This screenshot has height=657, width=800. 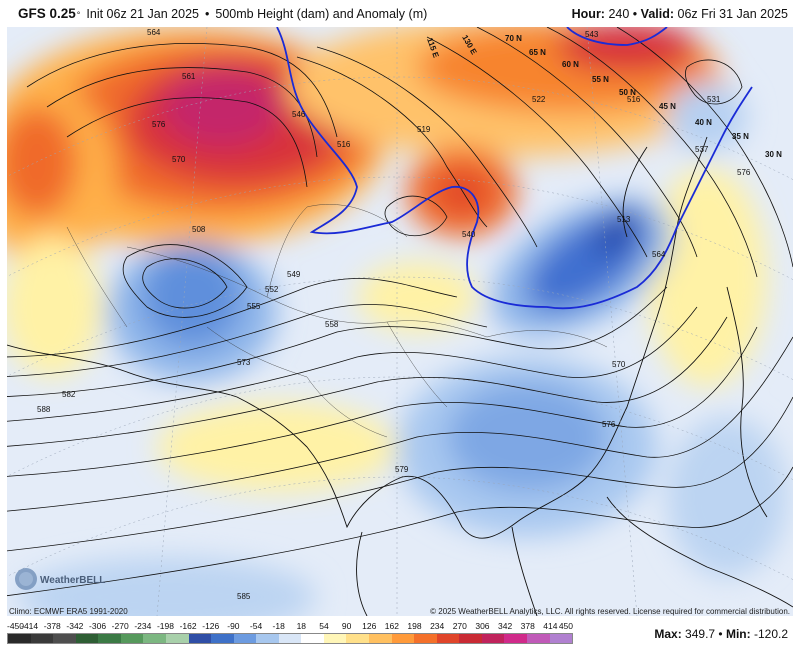 What do you see at coordinates (52, 626) in the screenshot?
I see `colorbar-tick-label: -378` at bounding box center [52, 626].